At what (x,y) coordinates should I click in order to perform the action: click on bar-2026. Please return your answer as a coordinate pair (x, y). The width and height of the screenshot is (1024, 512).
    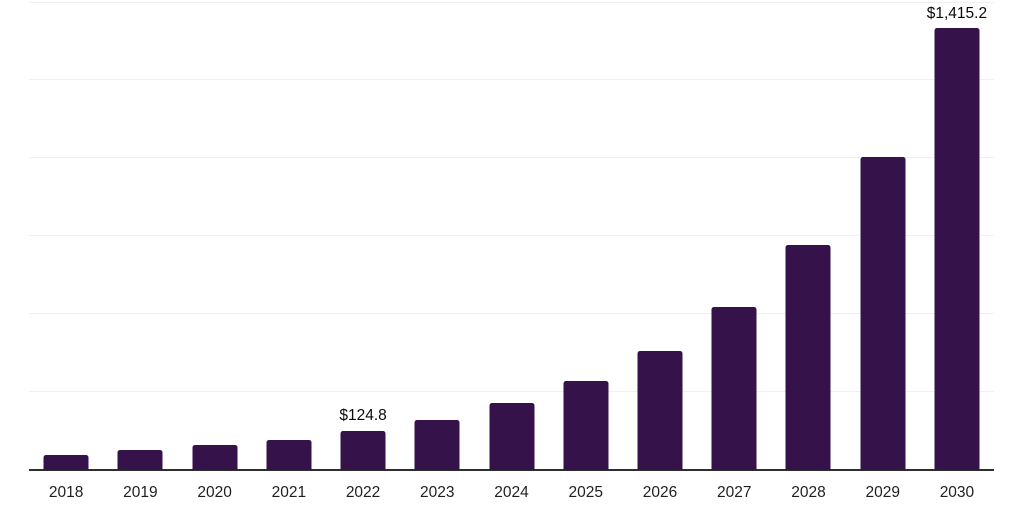
    Looking at the image, I should click on (660, 410).